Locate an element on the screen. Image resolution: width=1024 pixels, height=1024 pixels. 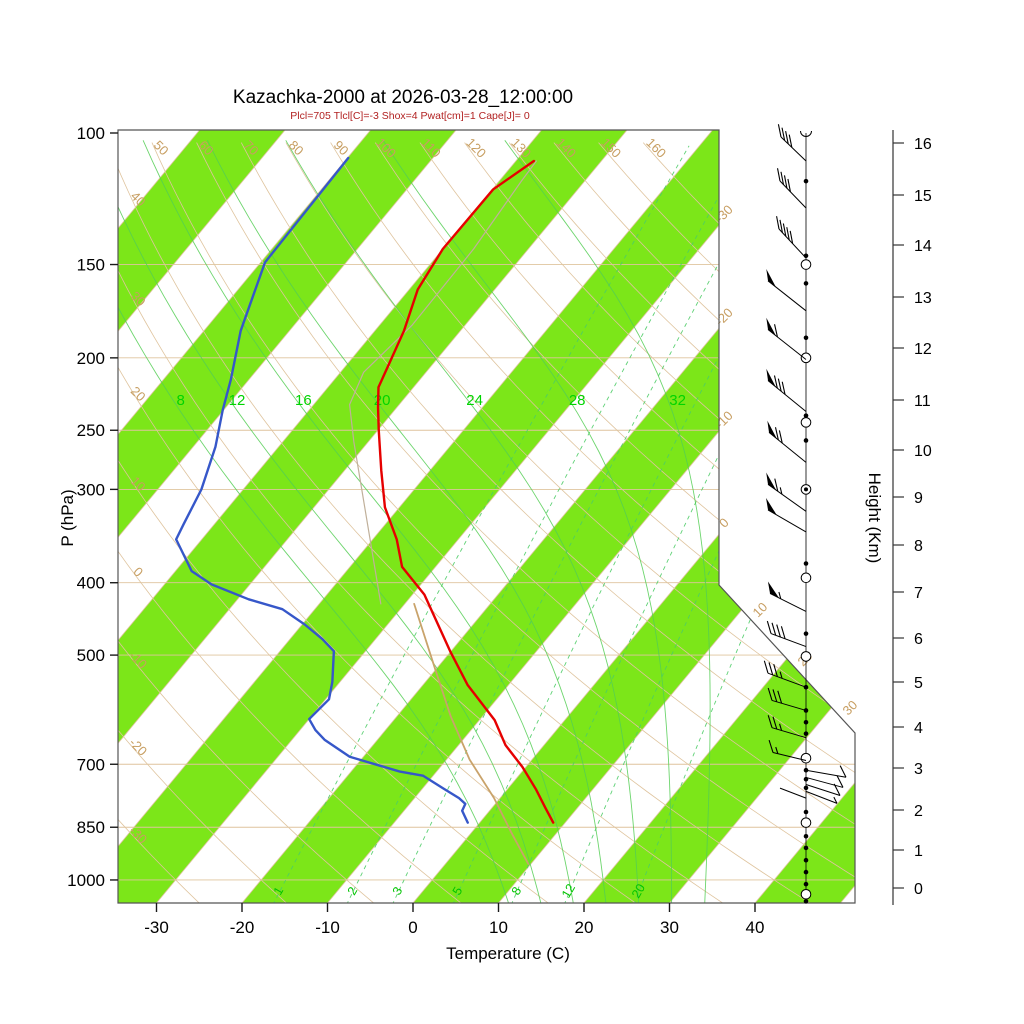
staff-top-cap is located at coordinates (806, 133).